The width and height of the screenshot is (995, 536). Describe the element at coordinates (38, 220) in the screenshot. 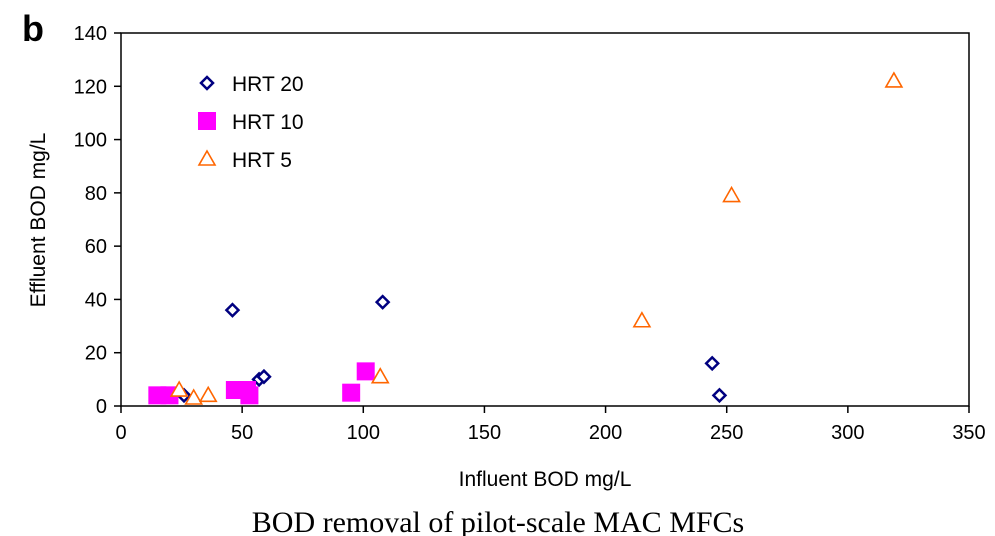

I see `y-axis-label: Effluent BOD mg/L` at that location.